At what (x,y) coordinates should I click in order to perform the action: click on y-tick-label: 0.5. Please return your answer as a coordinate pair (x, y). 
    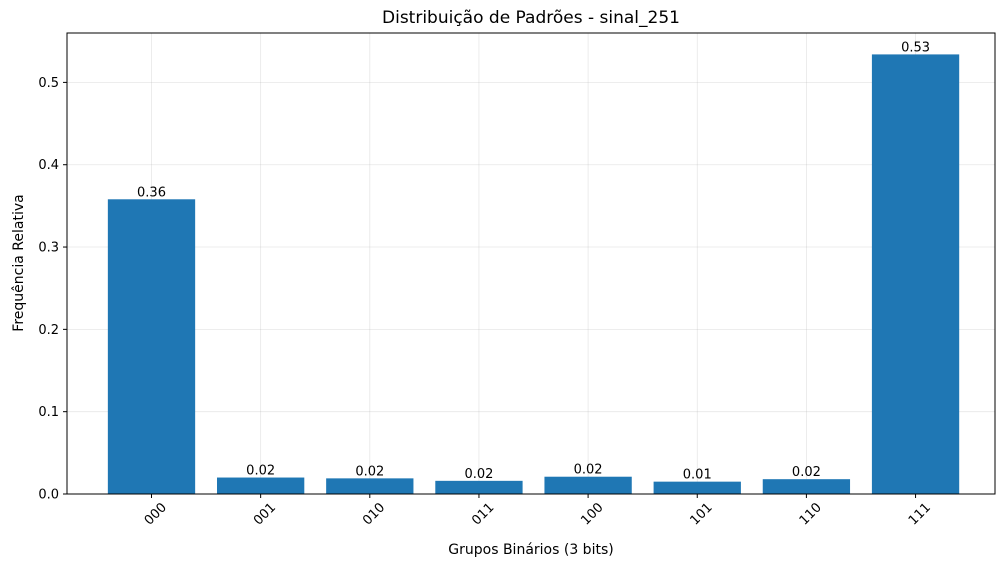
    Looking at the image, I should click on (48, 83).